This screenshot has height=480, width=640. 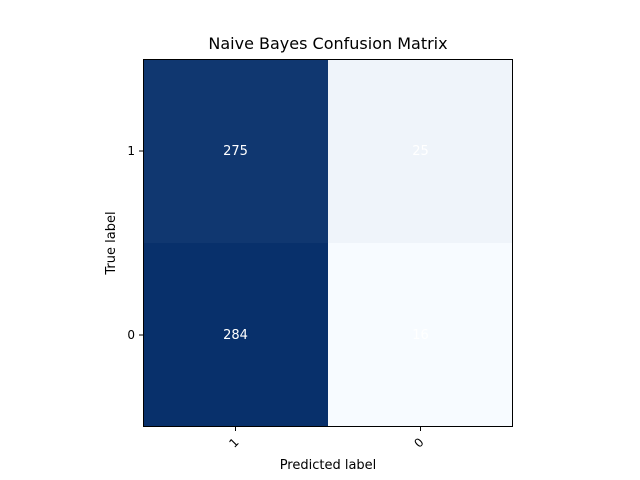 I want to click on chart-title: Naive Bayes Confusion Matrix, so click(x=327, y=43).